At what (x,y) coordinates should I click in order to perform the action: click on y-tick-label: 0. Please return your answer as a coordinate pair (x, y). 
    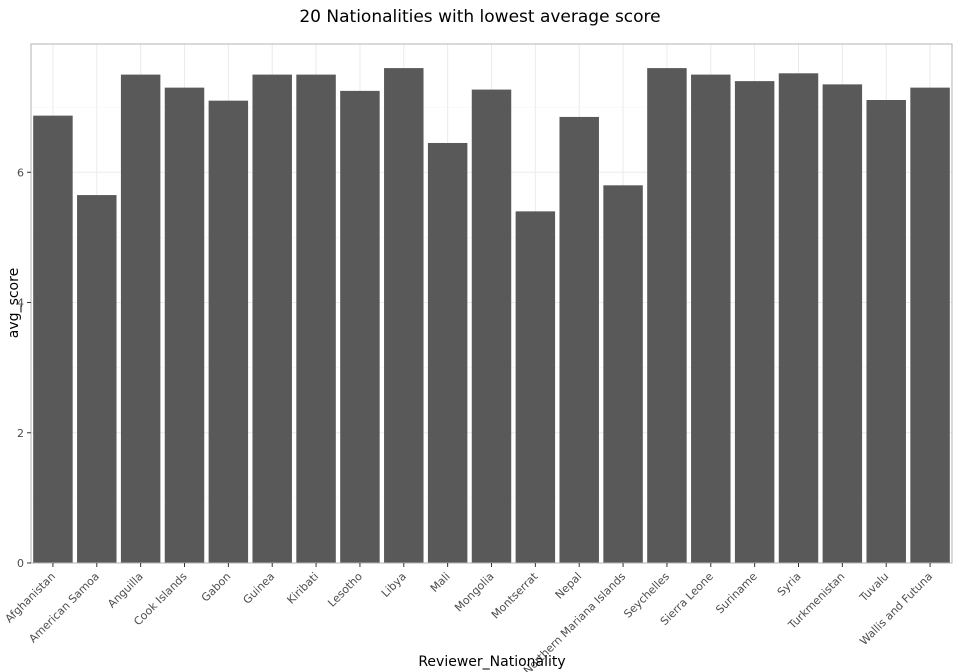
    Looking at the image, I should click on (20, 563).